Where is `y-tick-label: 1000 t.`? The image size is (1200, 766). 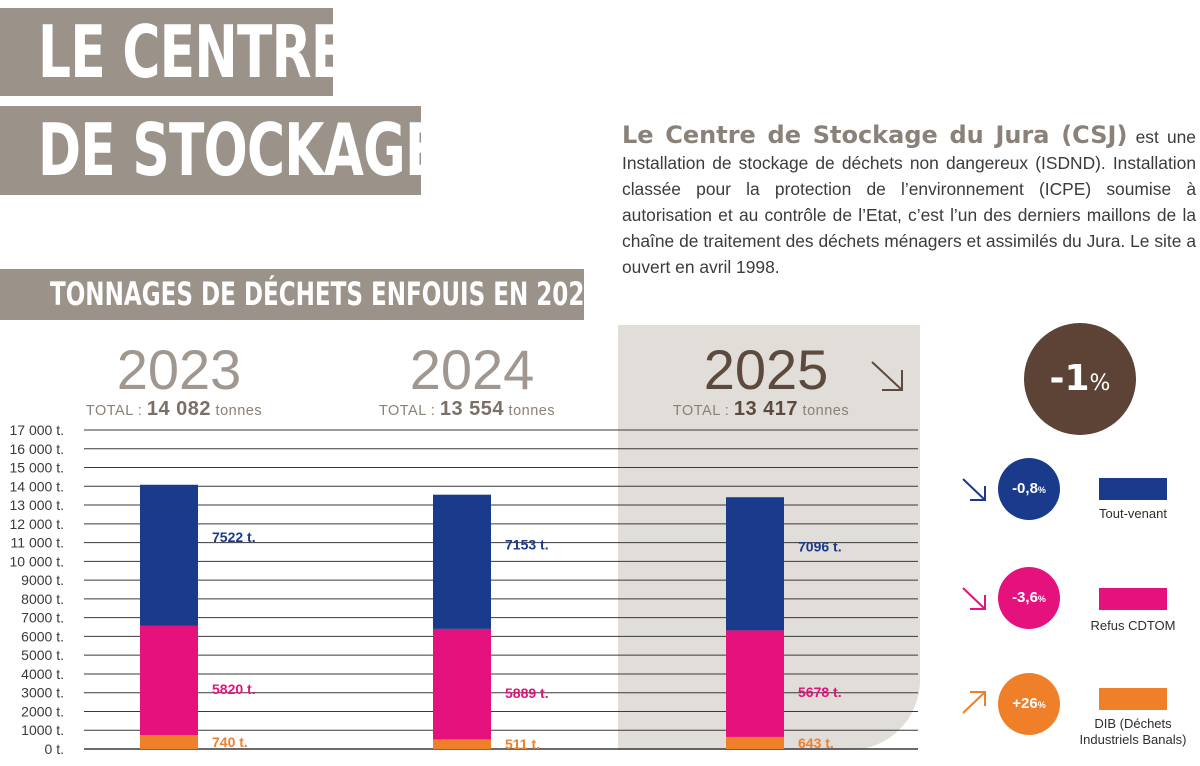
y-tick-label: 1000 t. is located at coordinates (42, 730).